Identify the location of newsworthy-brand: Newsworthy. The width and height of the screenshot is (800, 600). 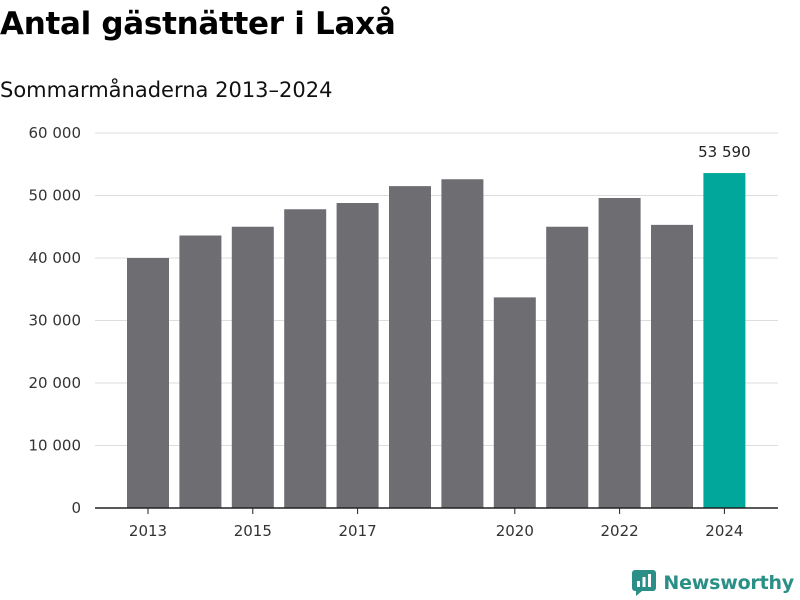
(713, 583).